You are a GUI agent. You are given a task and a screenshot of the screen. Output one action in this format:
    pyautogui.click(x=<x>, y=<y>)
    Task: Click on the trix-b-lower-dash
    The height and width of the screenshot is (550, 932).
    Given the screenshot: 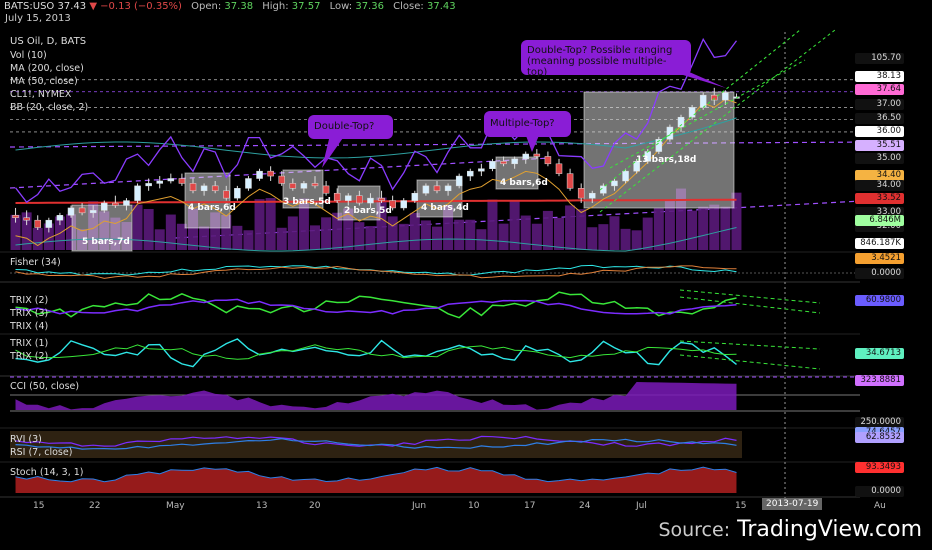 What is the action you would take?
    pyautogui.click(x=750, y=362)
    